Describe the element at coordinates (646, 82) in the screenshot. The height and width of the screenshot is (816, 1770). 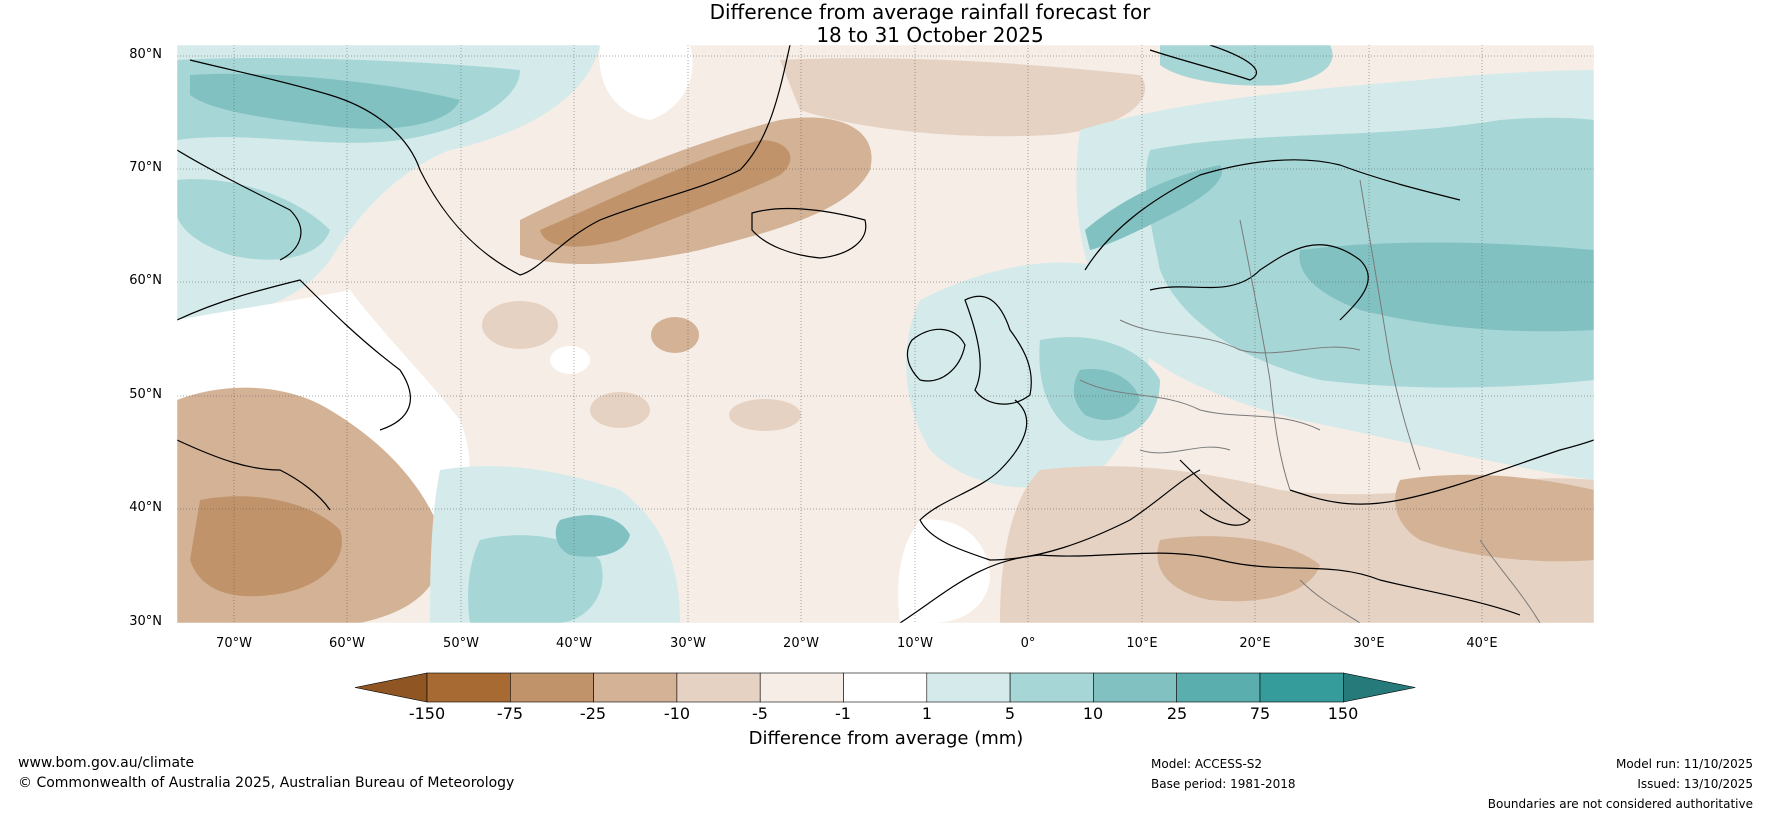
I see `anomaly-neutral-north-atlantic` at that location.